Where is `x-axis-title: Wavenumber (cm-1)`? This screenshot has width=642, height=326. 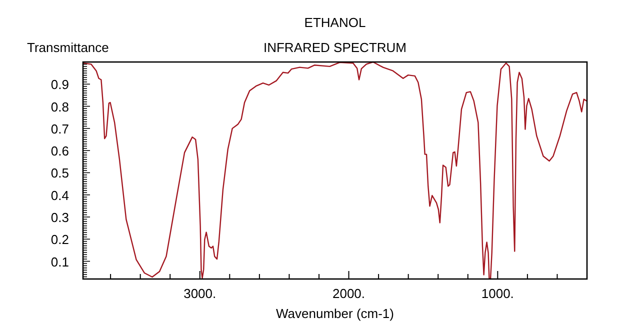 x-axis-title: Wavenumber (cm-1) is located at coordinates (335, 313).